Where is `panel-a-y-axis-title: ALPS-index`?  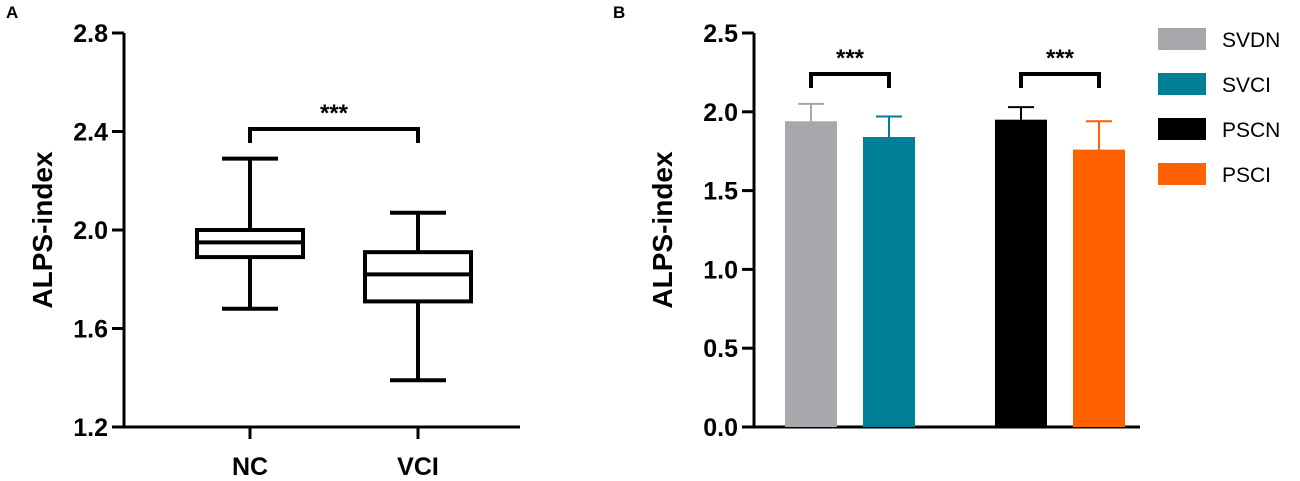 panel-a-y-axis-title: ALPS-index is located at coordinates (42, 230).